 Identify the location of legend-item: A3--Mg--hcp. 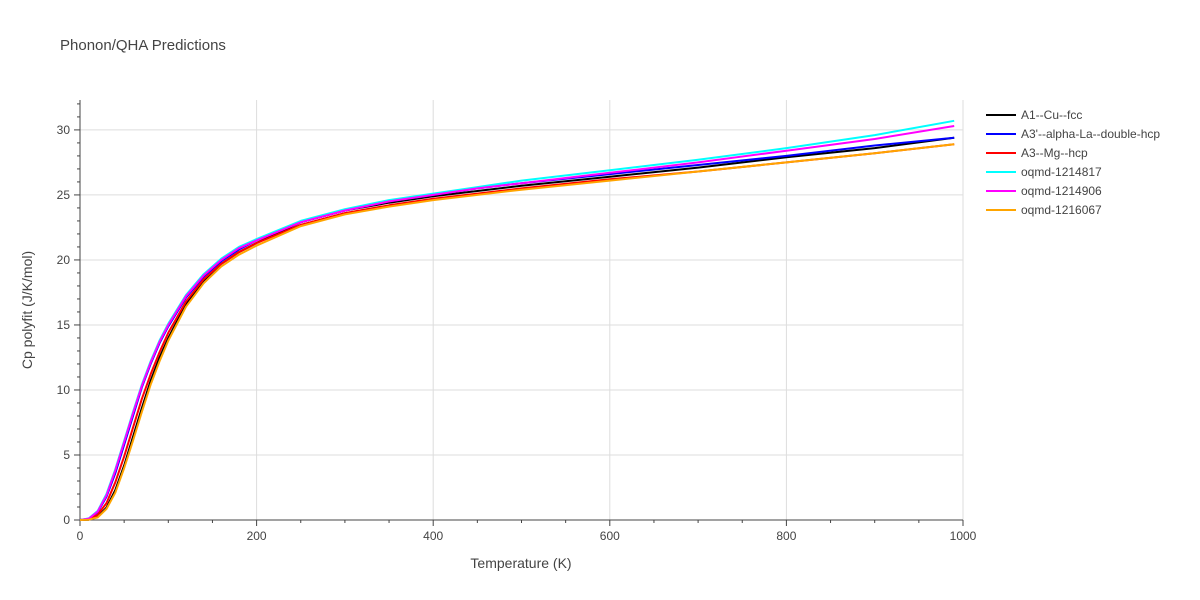
(1037, 153).